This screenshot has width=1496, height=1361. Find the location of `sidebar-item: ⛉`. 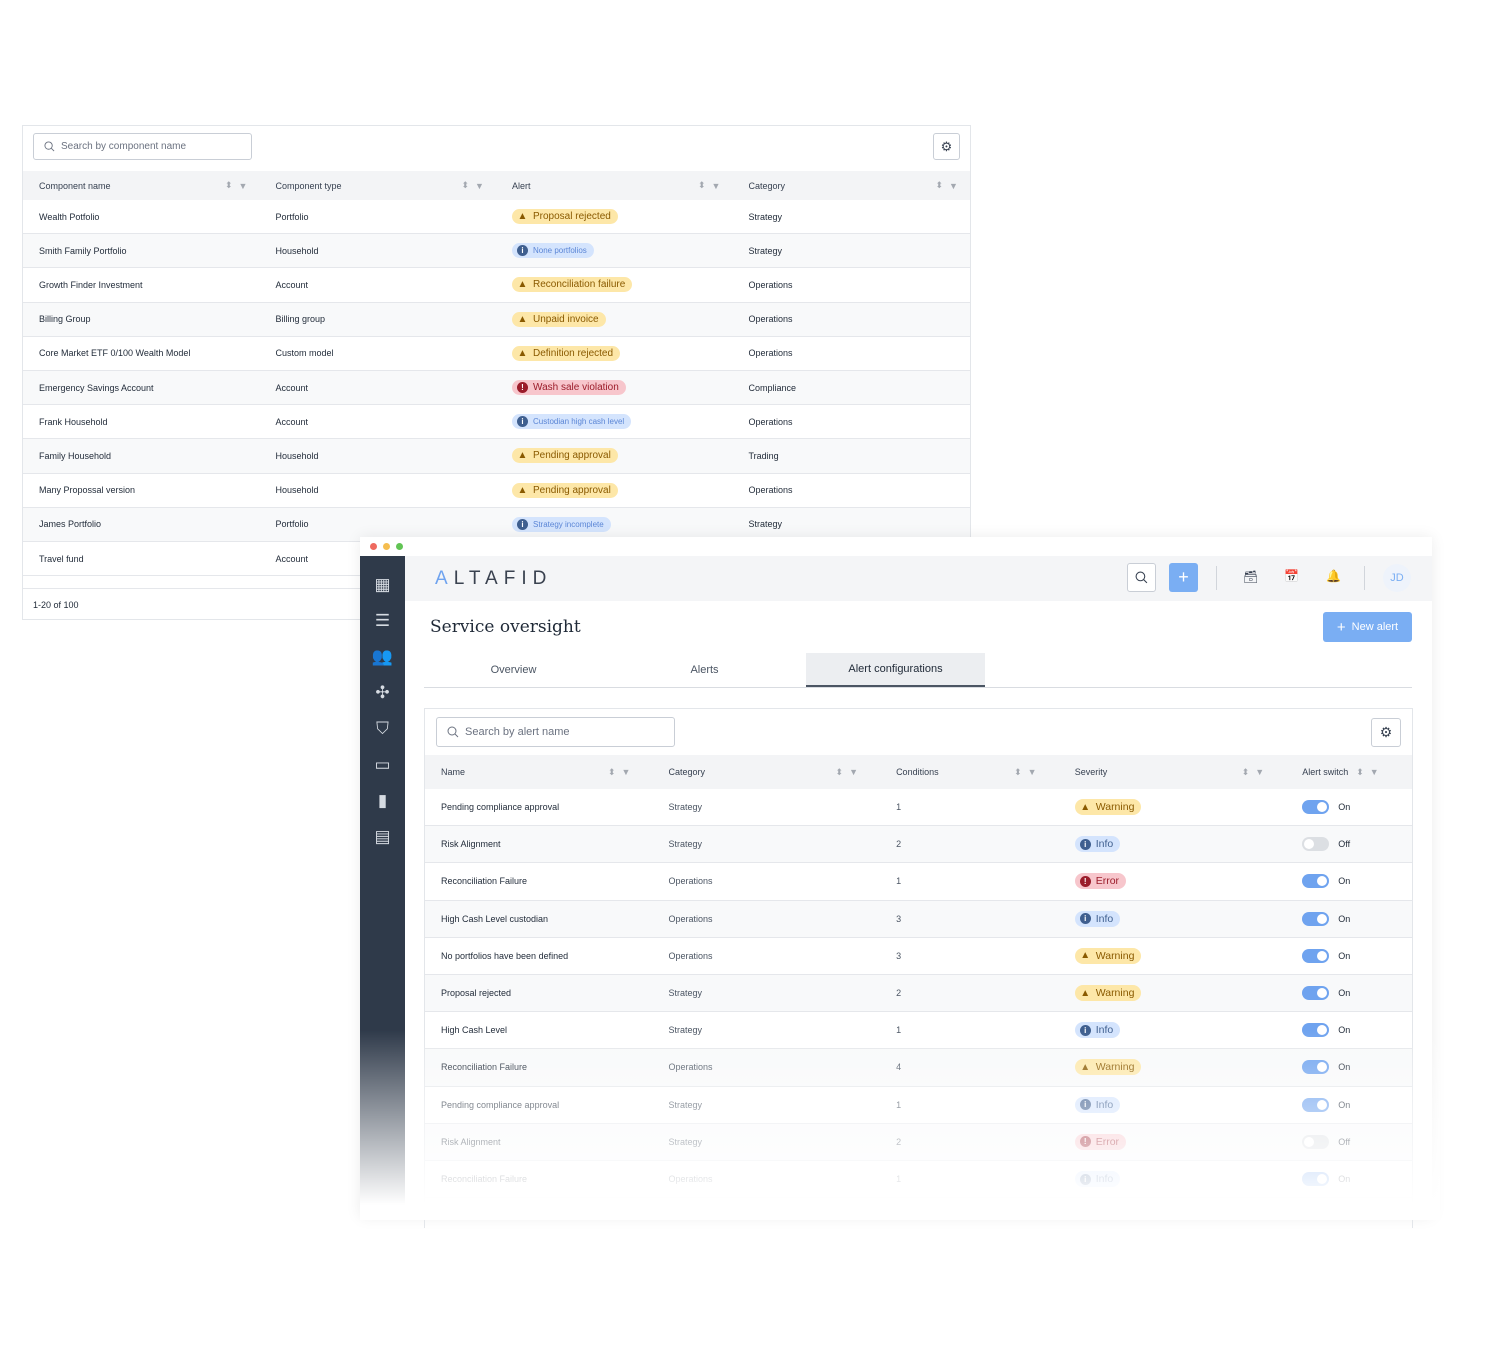

sidebar-item: ⛉ is located at coordinates (382, 729).